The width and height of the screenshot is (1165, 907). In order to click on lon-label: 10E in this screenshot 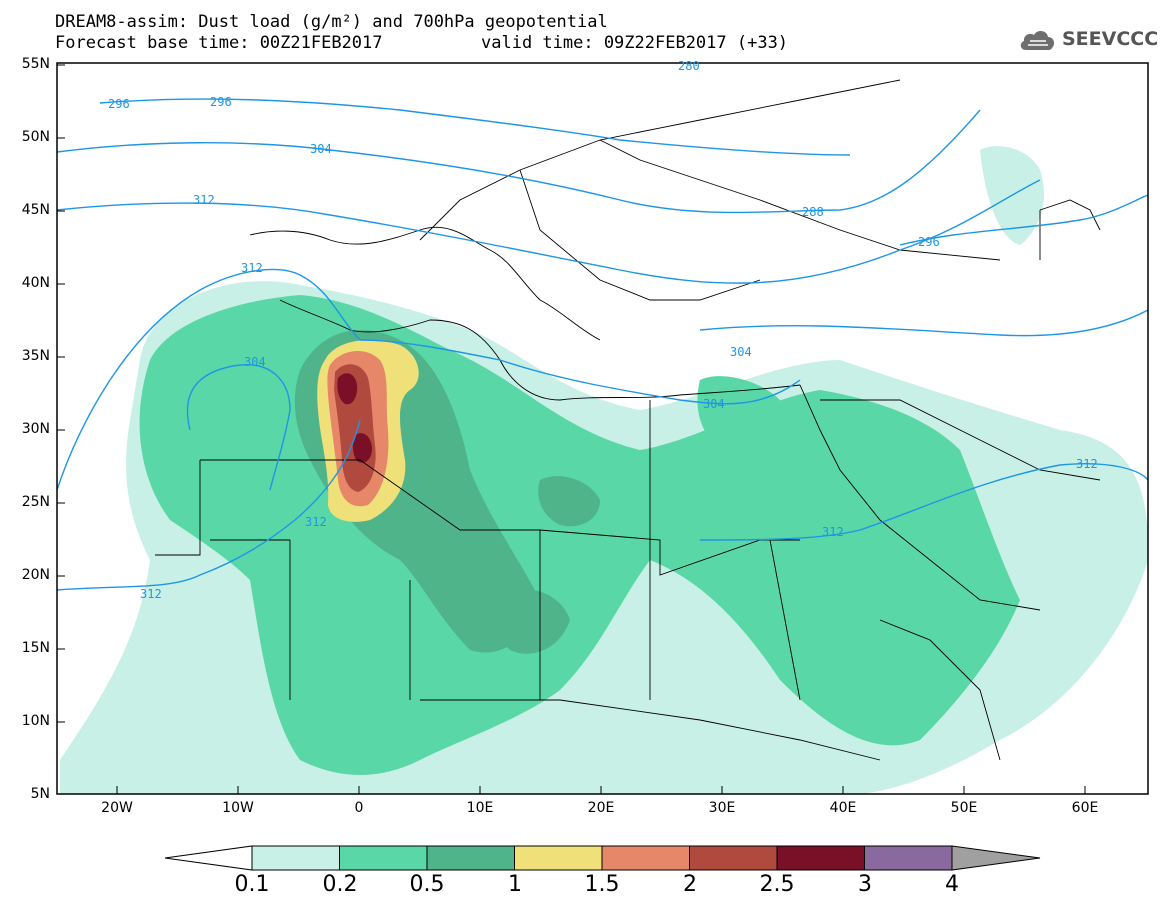, I will do `click(480, 808)`.